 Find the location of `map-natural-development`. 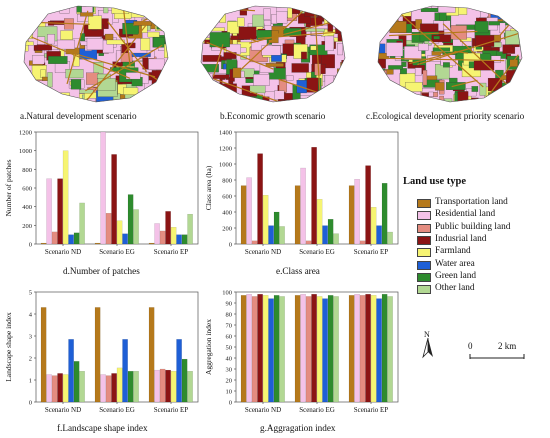

map-natural-development is located at coordinates (96, 54).